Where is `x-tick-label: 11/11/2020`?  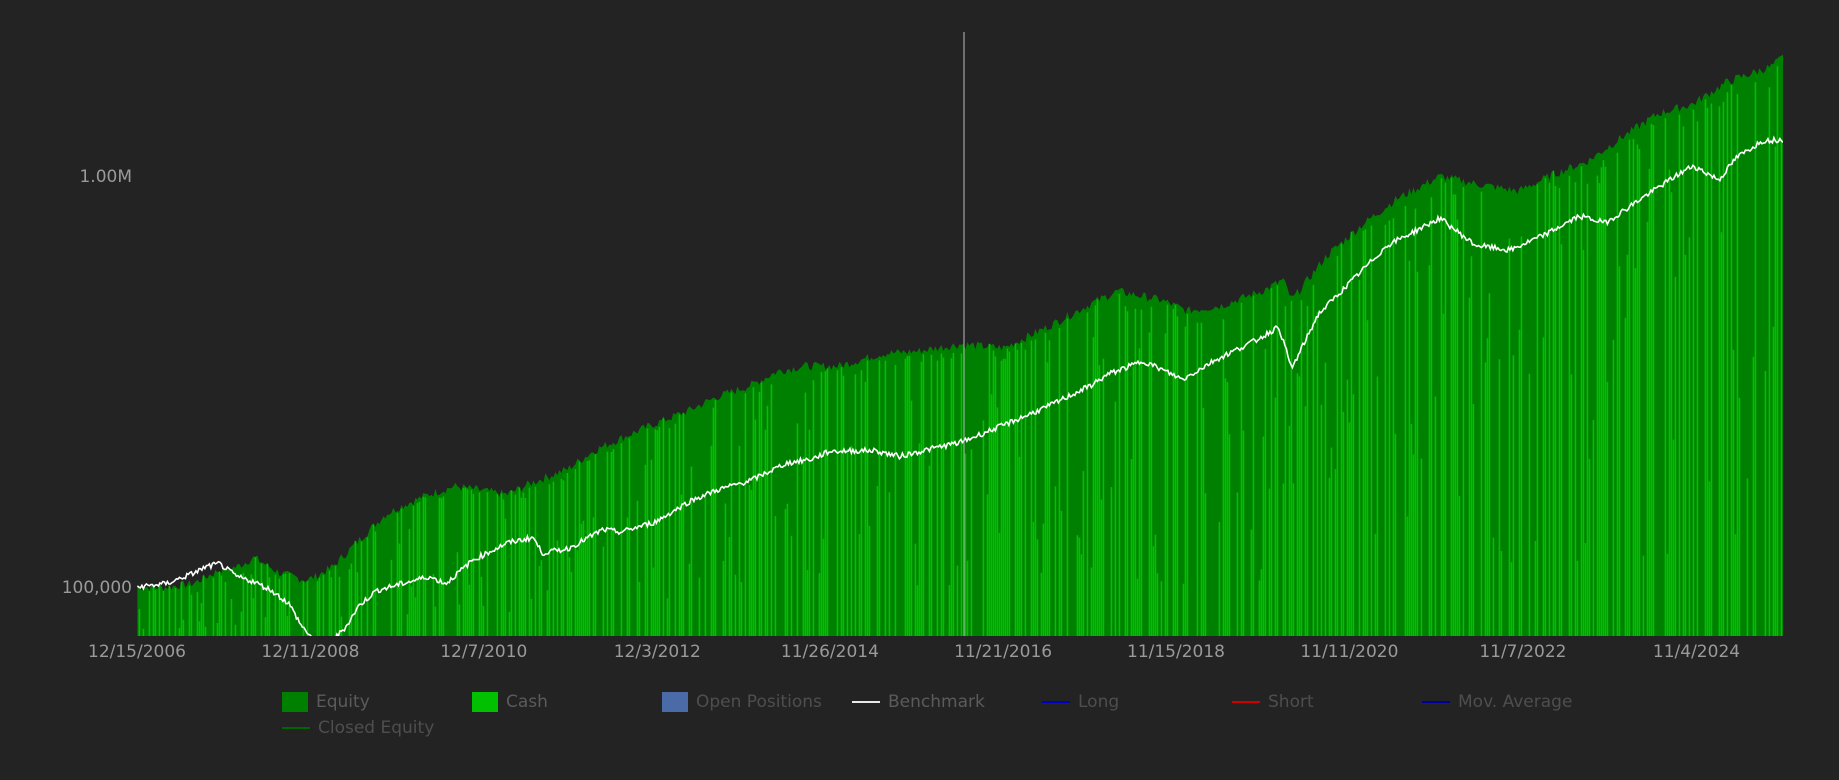
x-tick-label: 11/11/2020 is located at coordinates (1349, 652).